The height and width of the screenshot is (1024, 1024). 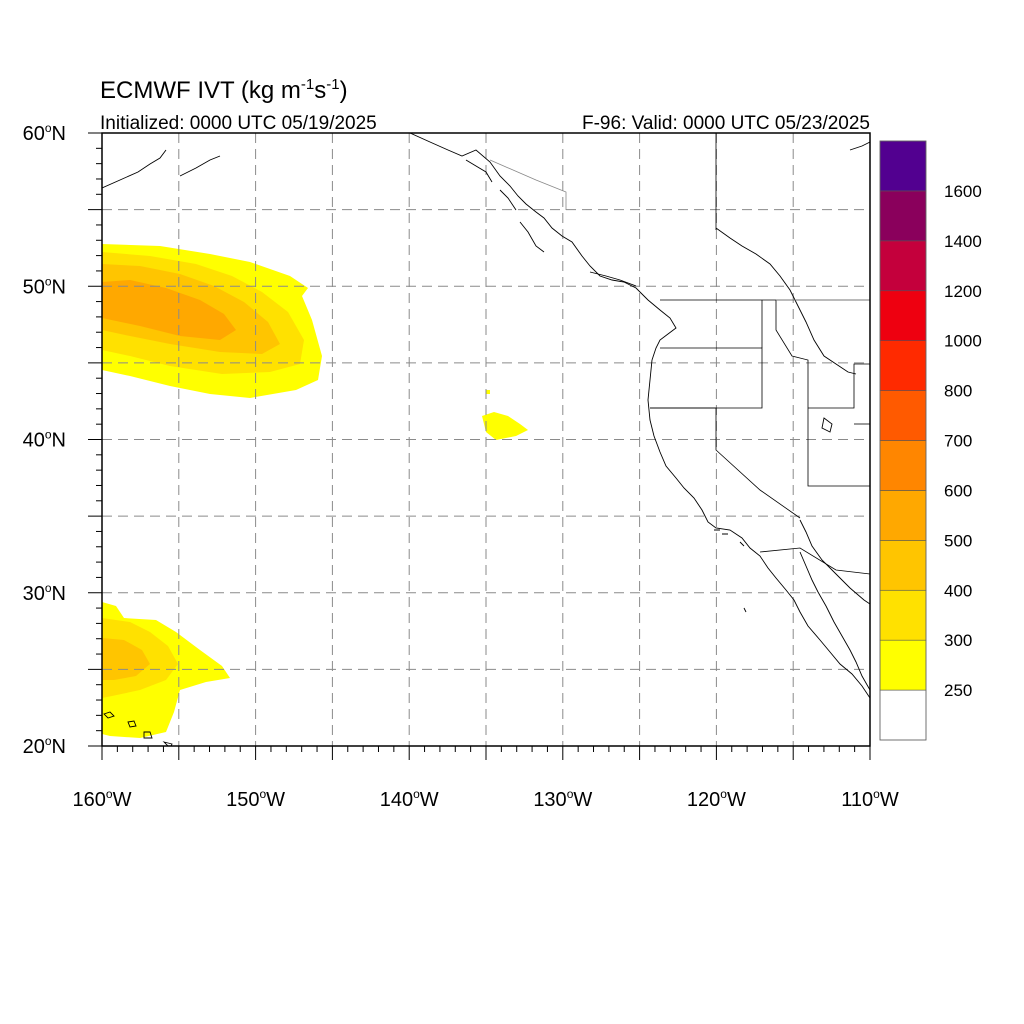 I want to click on initialized-label: Initialized: 0000 UTC 05/19/2025, so click(x=238, y=123).